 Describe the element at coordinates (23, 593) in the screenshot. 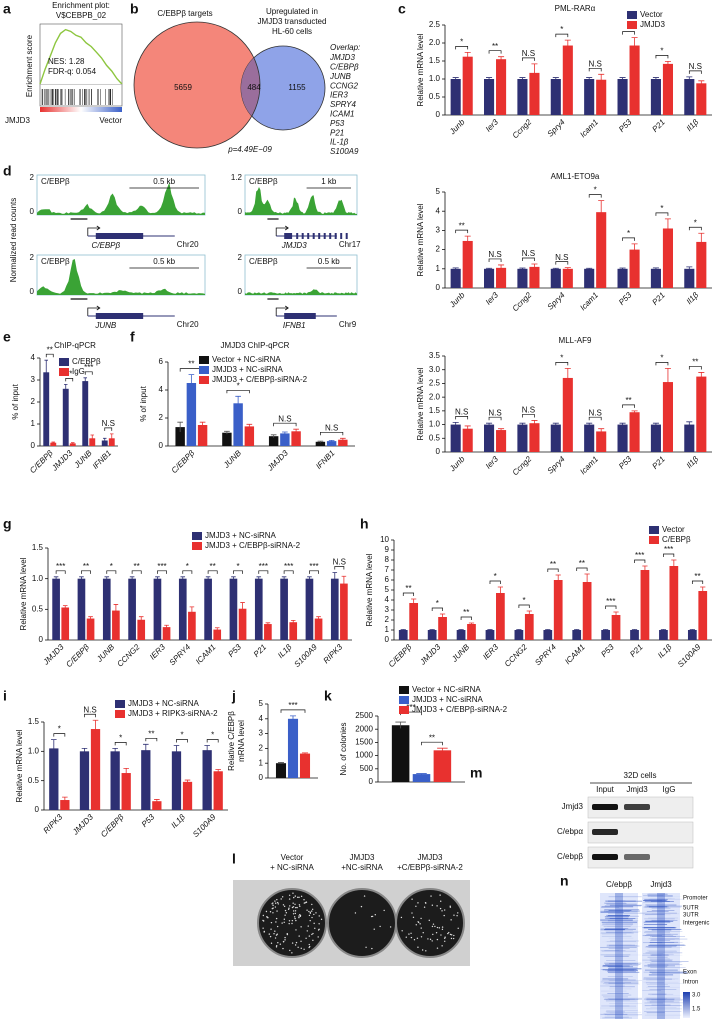

I see `y-axis-label: Relative mRNA level` at that location.